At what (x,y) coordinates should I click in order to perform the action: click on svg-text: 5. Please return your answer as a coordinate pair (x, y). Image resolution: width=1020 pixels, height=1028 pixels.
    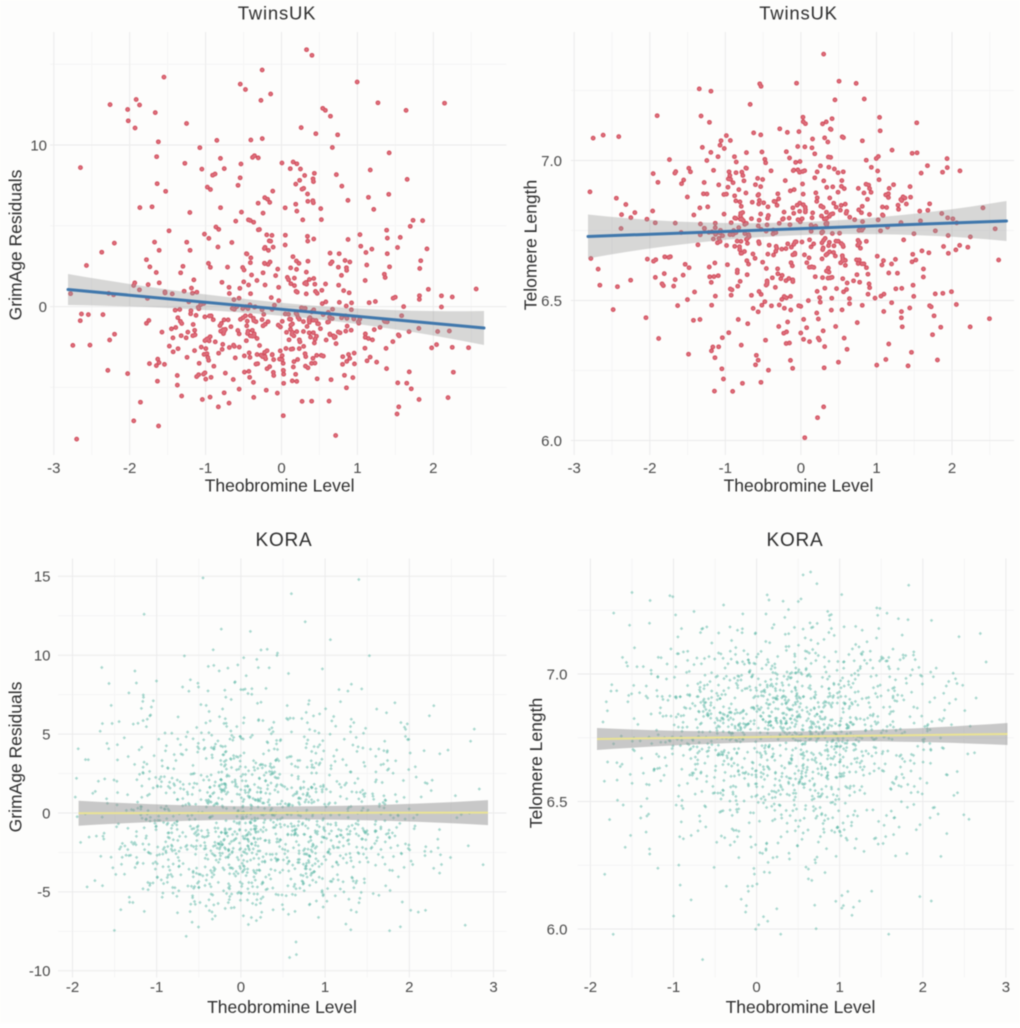
    Looking at the image, I should click on (46, 734).